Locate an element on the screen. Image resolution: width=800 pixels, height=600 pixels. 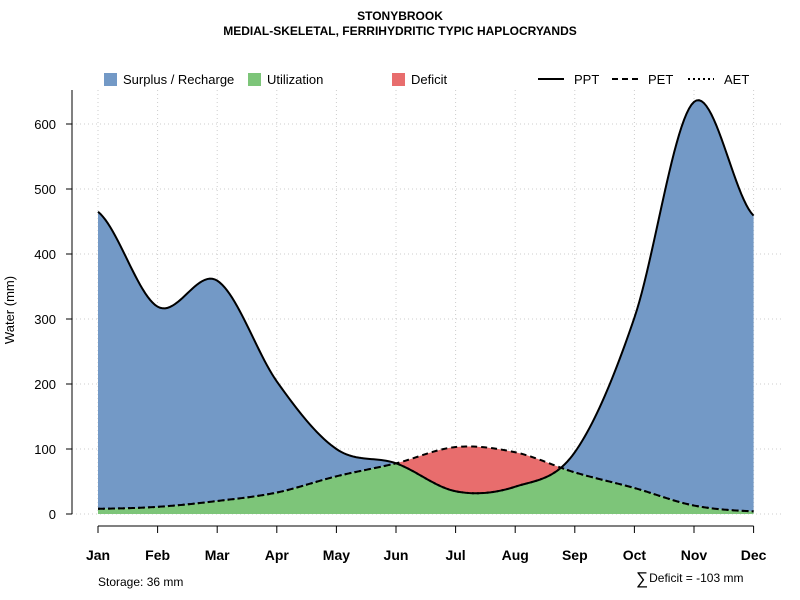
x-tick-label-jan: Jan is located at coordinates (98, 555).